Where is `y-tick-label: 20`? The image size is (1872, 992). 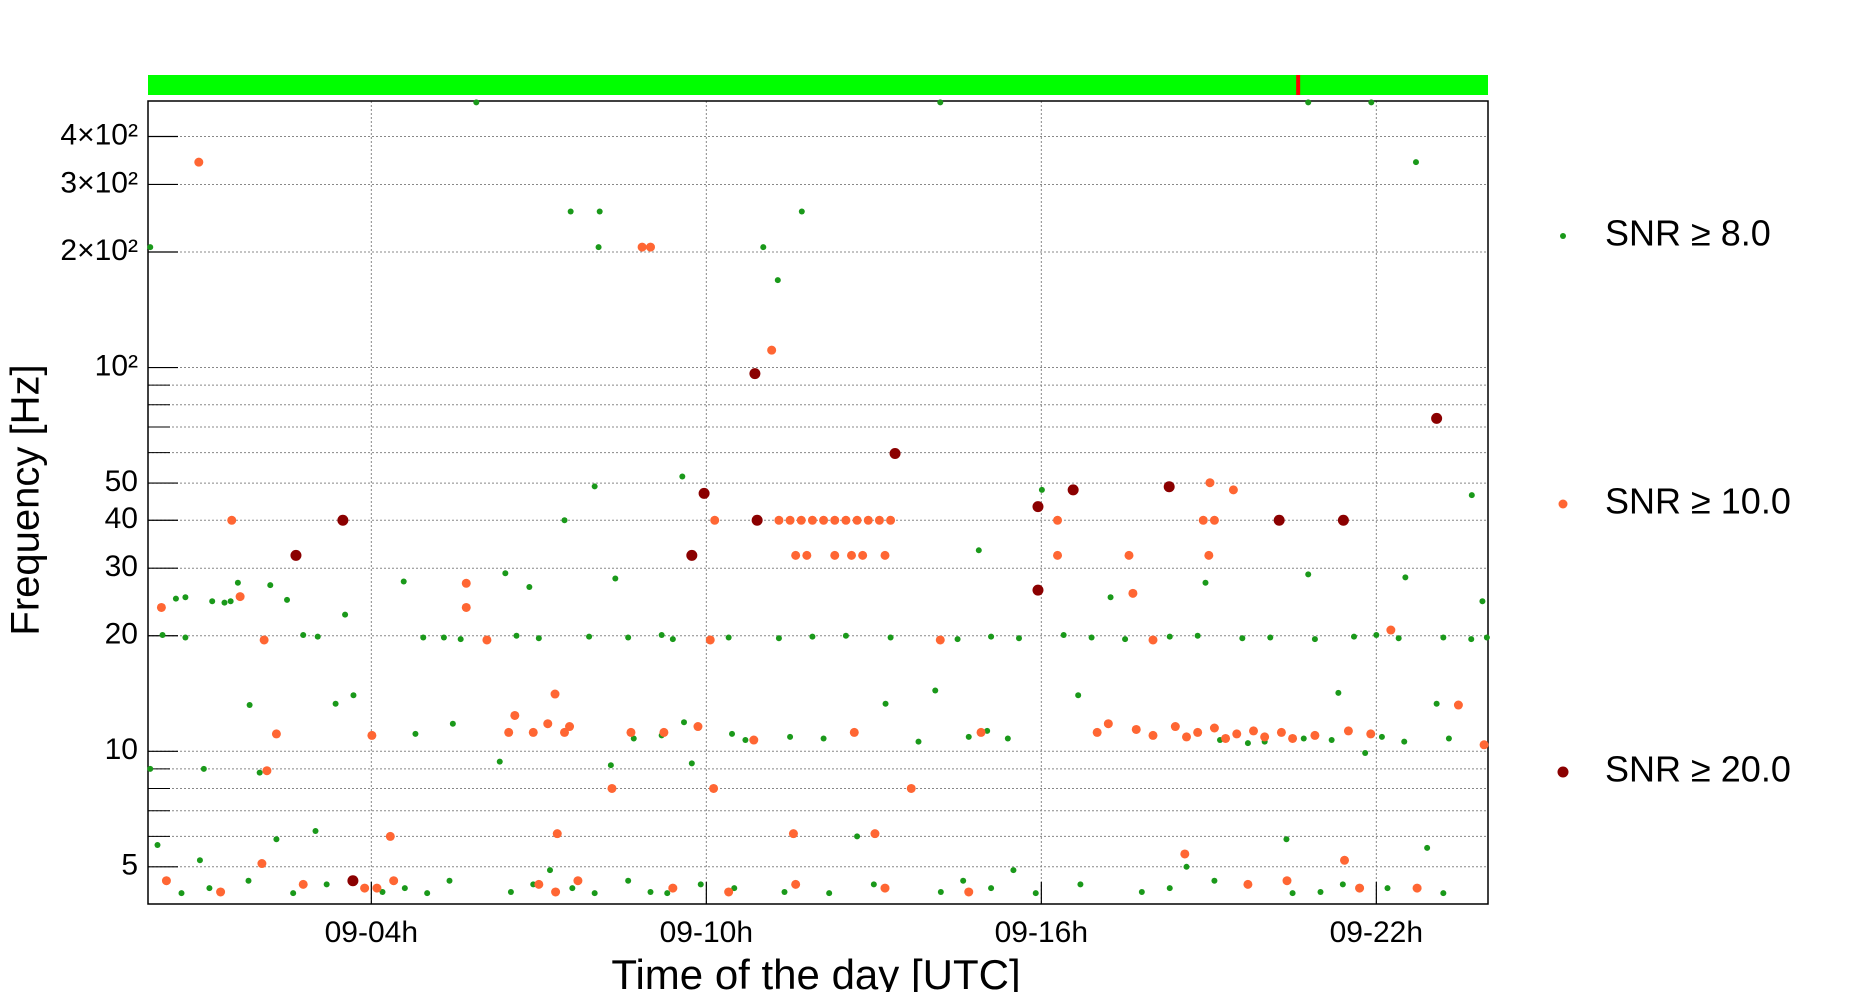 y-tick-label: 20 is located at coordinates (121, 634).